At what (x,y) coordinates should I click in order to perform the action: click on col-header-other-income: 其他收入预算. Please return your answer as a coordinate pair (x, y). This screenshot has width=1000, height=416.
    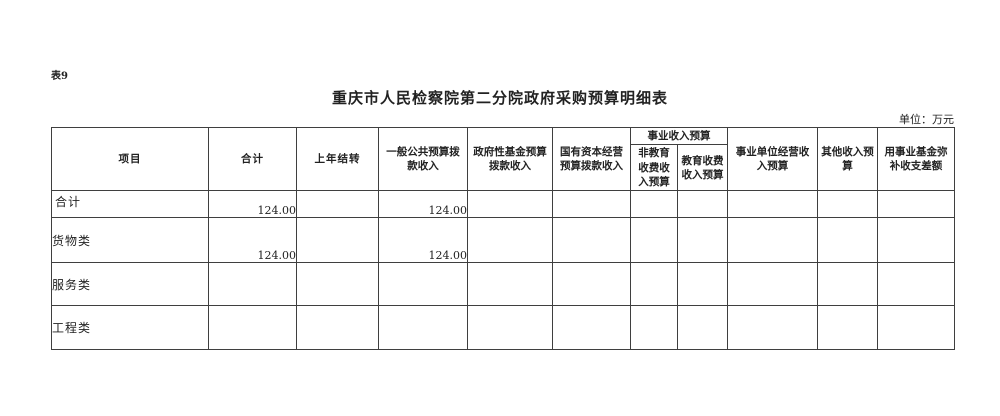
    Looking at the image, I should click on (847, 159).